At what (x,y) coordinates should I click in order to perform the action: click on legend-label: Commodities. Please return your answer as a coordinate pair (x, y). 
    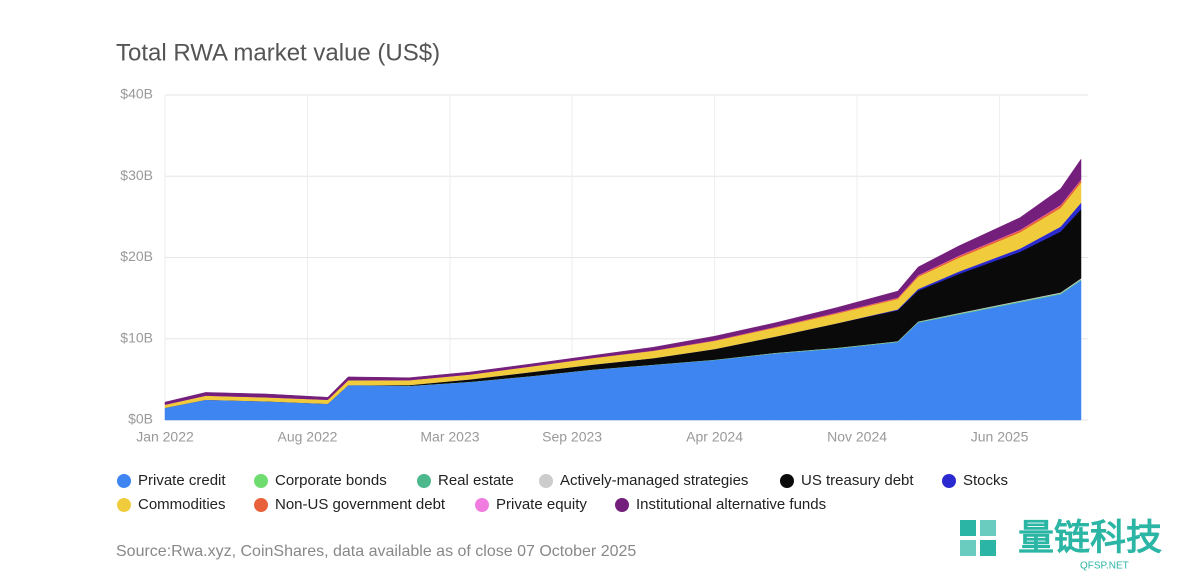
    Looking at the image, I should click on (182, 504).